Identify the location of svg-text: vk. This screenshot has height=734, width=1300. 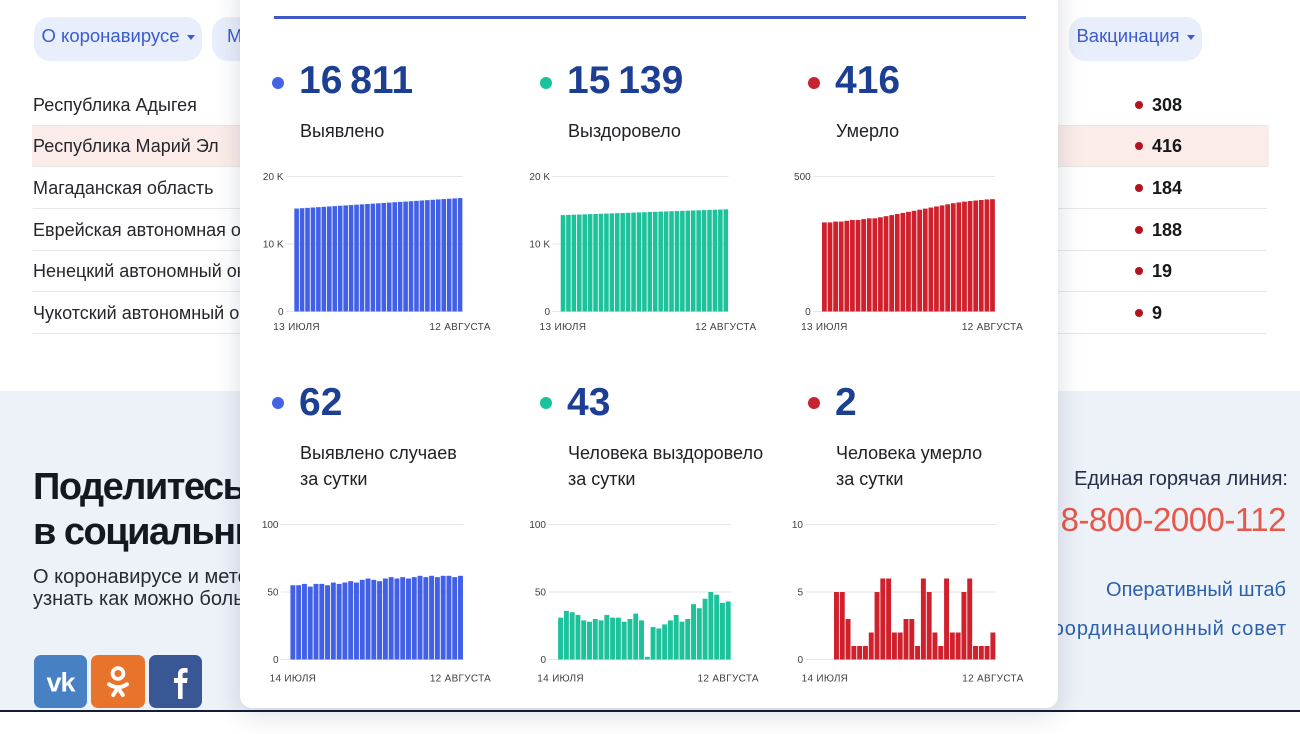
(61, 683).